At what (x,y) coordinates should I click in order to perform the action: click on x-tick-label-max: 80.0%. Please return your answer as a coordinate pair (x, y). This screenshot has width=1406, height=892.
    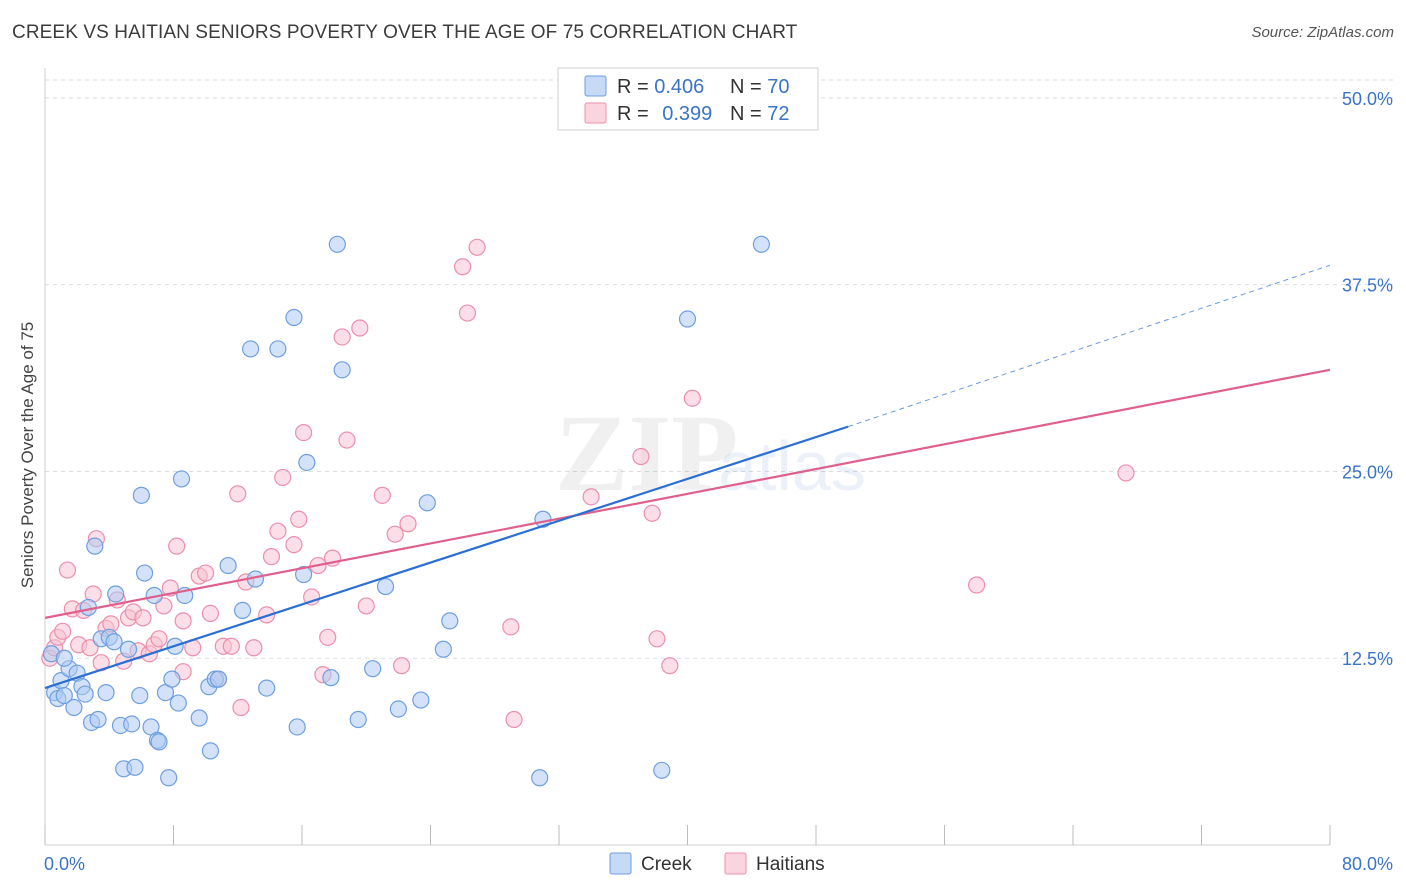
    Looking at the image, I should click on (1367, 864).